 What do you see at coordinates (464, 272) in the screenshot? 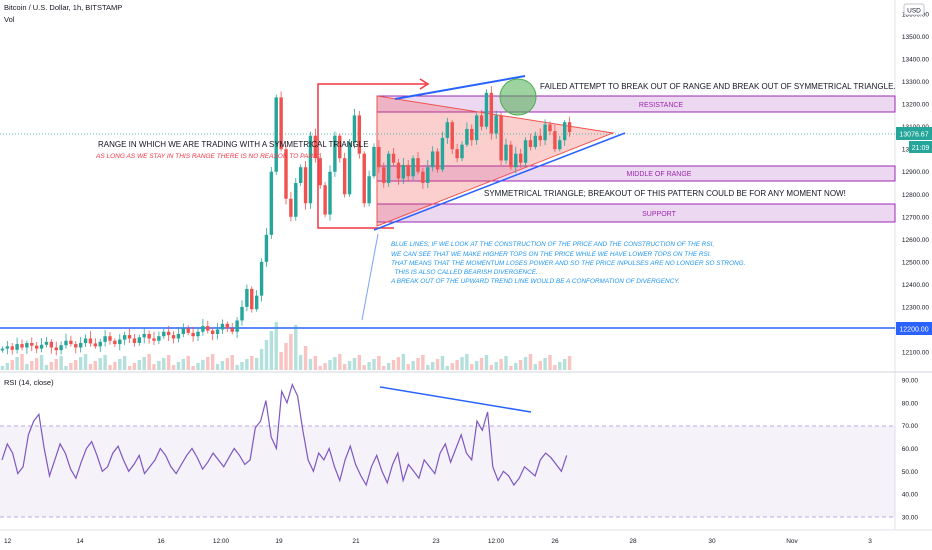
I see `divergence-note-line-4: THIS IS ALSO CALLED BEARISH DIVERGENCE.` at bounding box center [464, 272].